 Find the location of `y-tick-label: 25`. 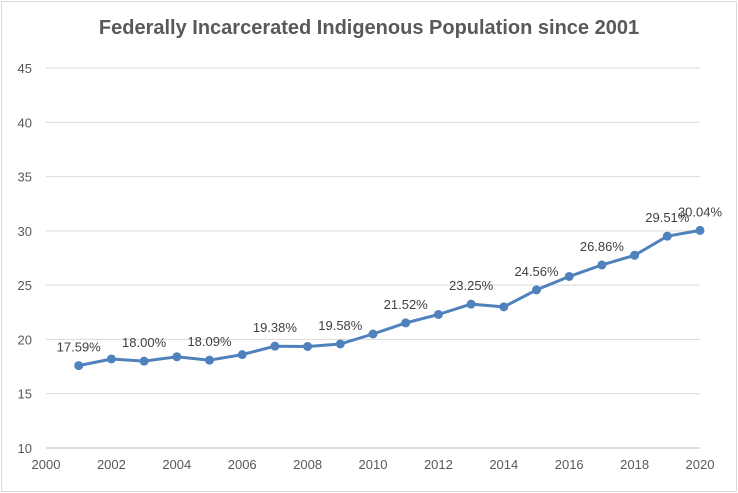

y-tick-label: 25 is located at coordinates (25, 285).